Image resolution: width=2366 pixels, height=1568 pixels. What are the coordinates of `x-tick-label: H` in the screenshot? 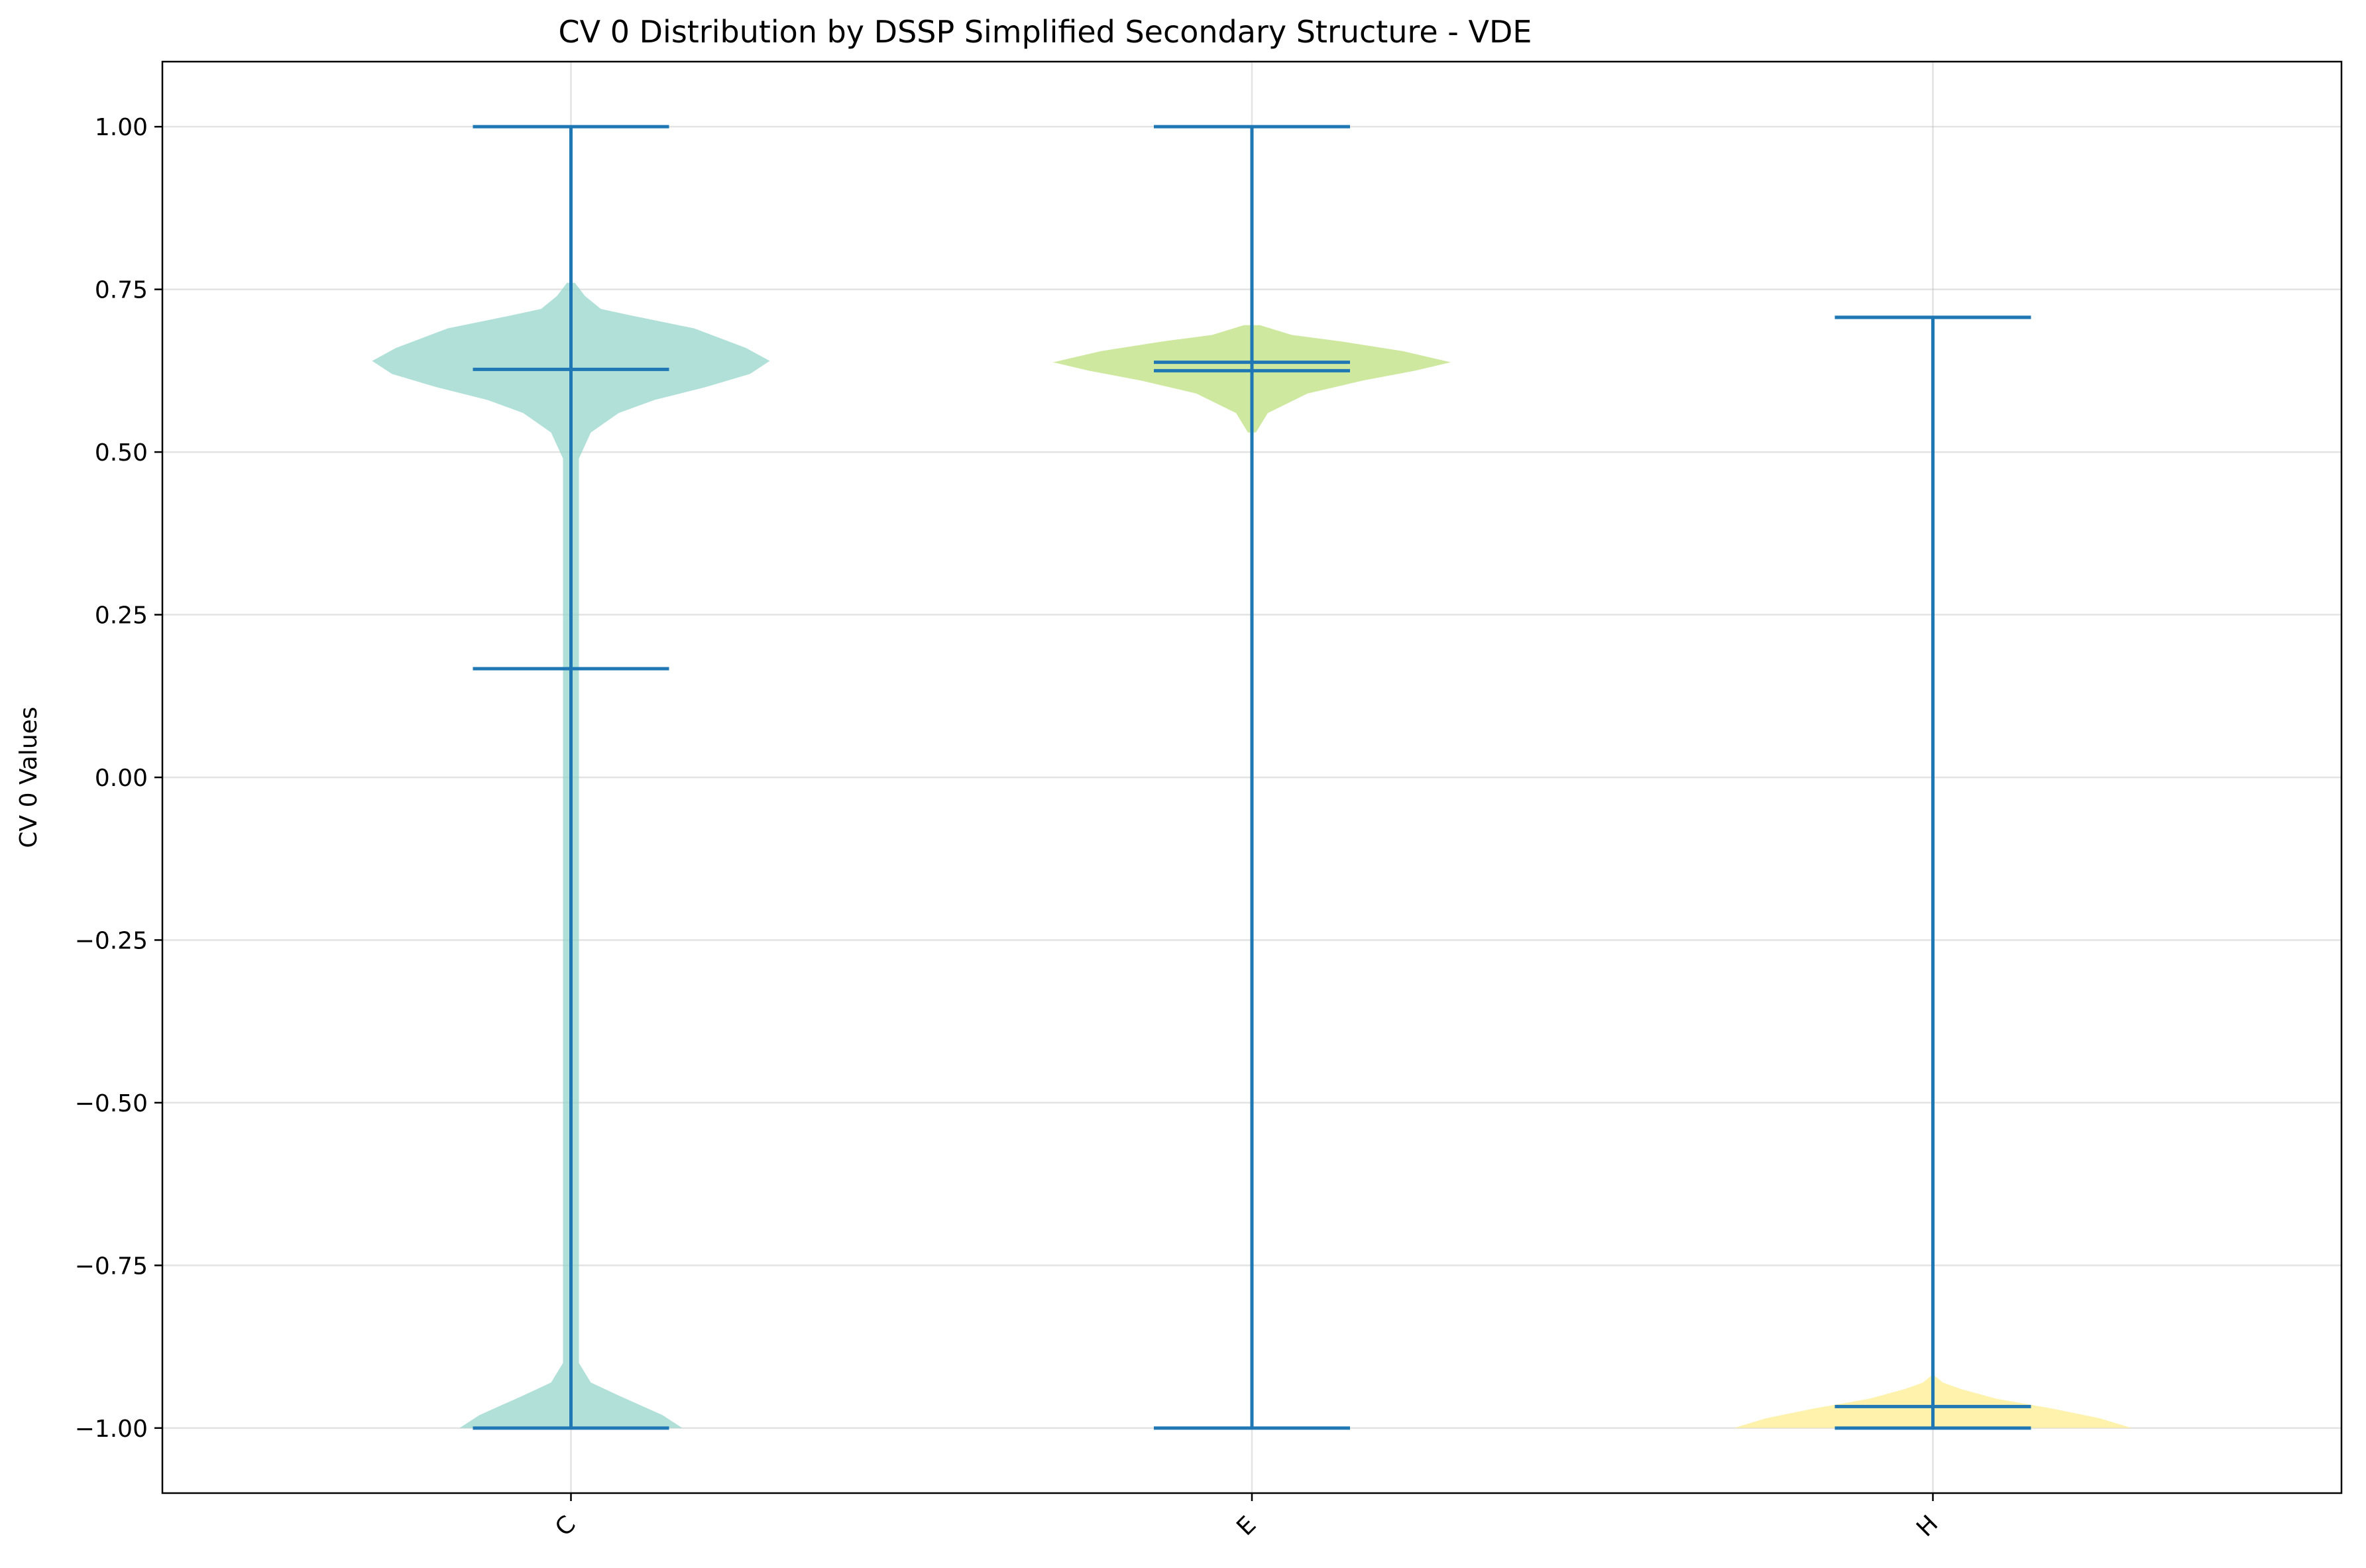 It's located at (1927, 1526).